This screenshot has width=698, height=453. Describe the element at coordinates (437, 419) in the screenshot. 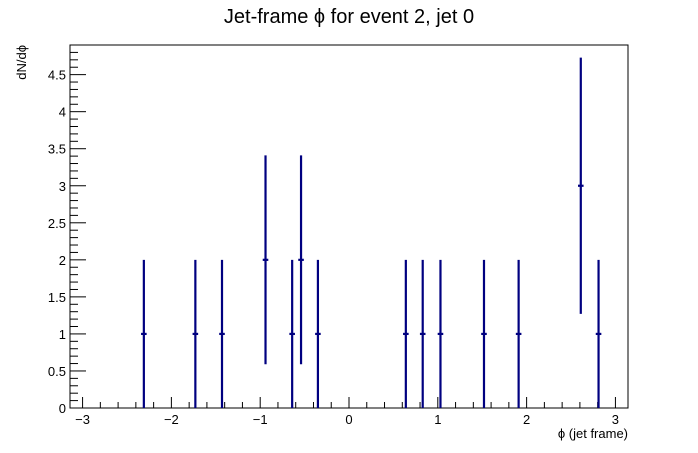

I see `x-tick-label: 1` at that location.